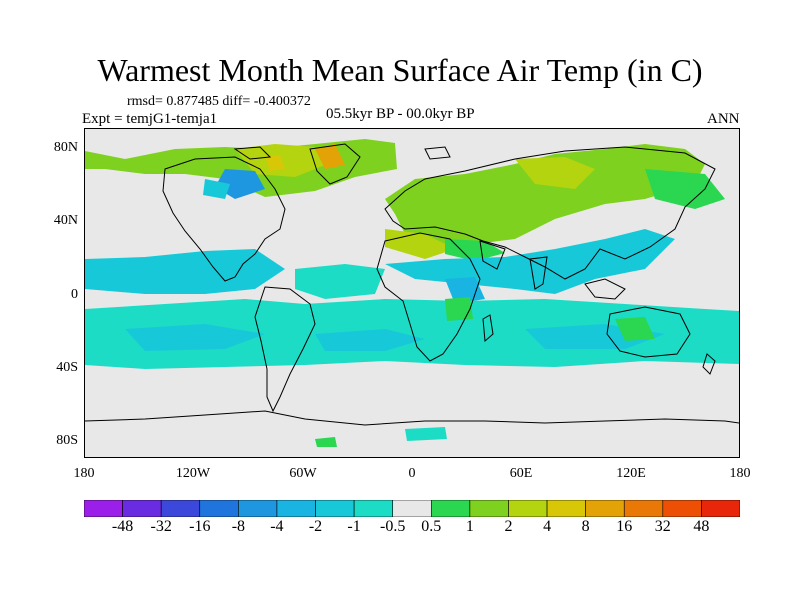  What do you see at coordinates (303, 473) in the screenshot?
I see `lon-label: 60W` at bounding box center [303, 473].